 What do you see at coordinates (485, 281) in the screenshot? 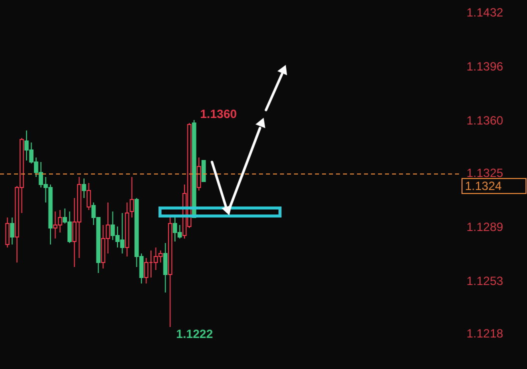
I see `y-tick-label: 1.1253` at bounding box center [485, 281].